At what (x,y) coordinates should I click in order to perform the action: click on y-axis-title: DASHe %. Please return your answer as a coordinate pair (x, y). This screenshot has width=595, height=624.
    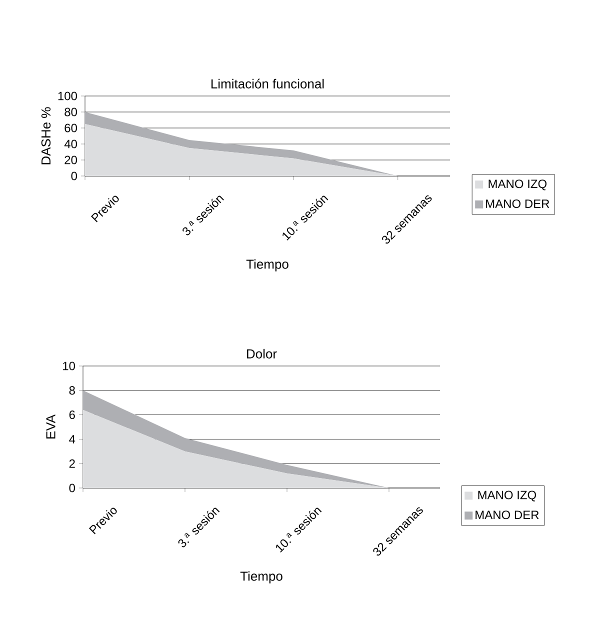
    Looking at the image, I should click on (46, 135).